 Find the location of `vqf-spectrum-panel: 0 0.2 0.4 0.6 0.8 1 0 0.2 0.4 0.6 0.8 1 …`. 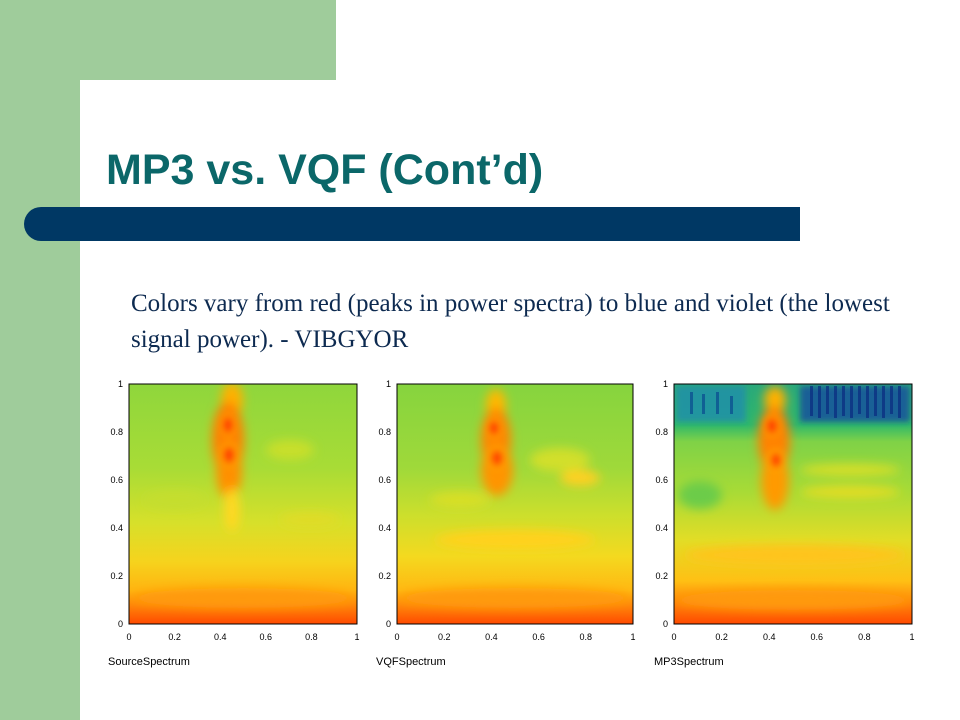

vqf-spectrum-panel: 0 0.2 0.4 0.6 0.8 1 0 0.2 0.4 0.6 0.8 1 … is located at coordinates (506, 523).